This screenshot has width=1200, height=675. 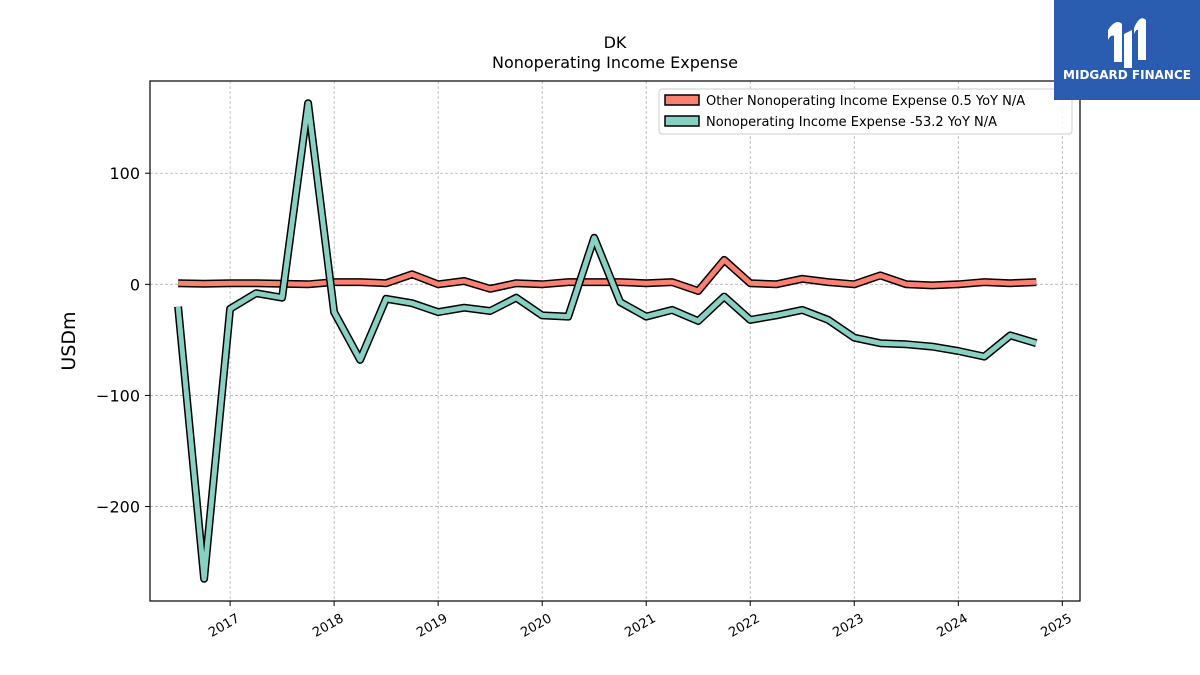 What do you see at coordinates (615, 62) in the screenshot?
I see `chart-subtitle: Nonoperating Income Expense` at bounding box center [615, 62].